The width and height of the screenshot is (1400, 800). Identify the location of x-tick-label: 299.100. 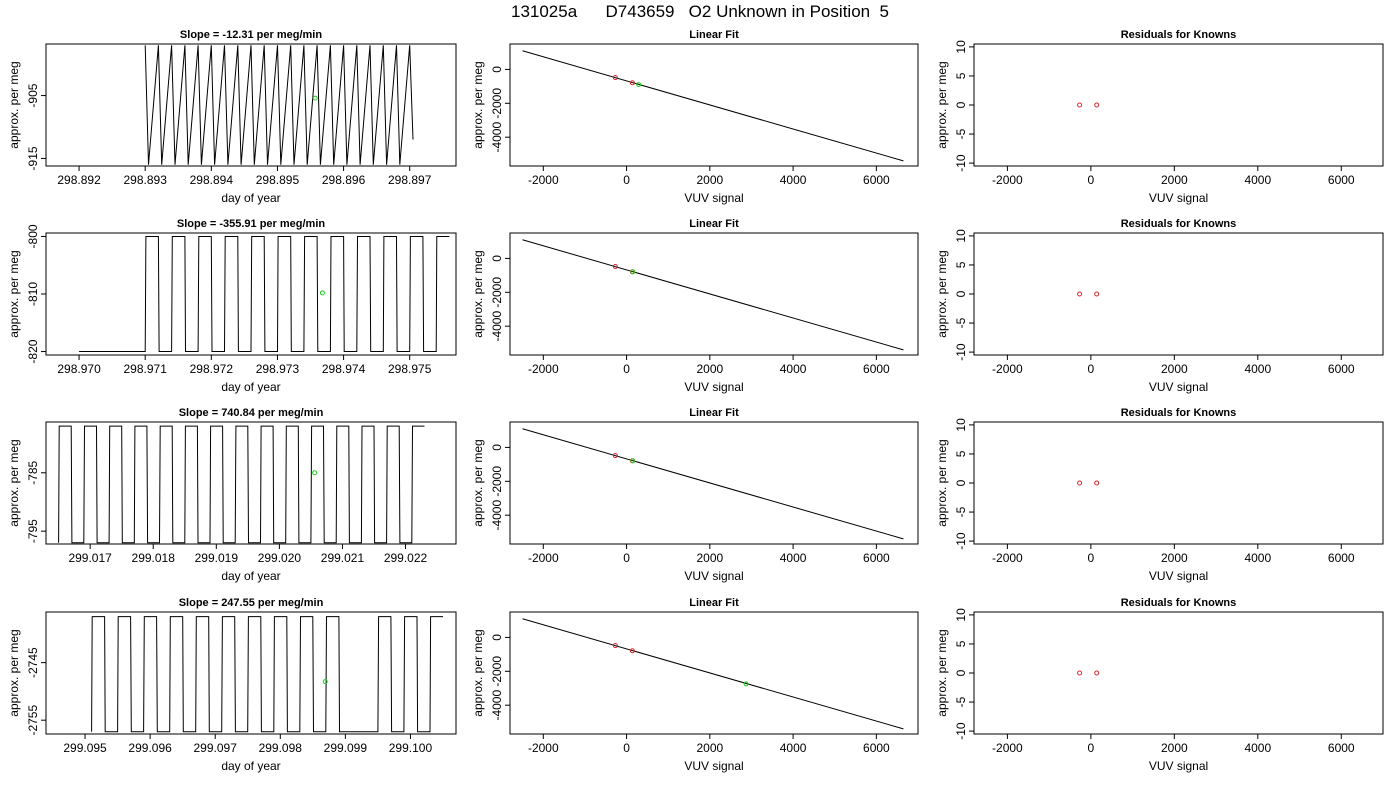
(411, 748).